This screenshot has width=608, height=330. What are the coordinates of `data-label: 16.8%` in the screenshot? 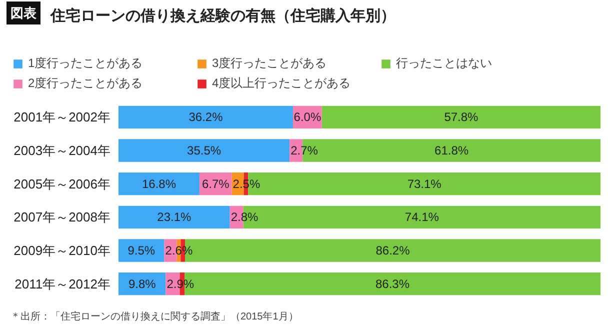 It's located at (159, 183).